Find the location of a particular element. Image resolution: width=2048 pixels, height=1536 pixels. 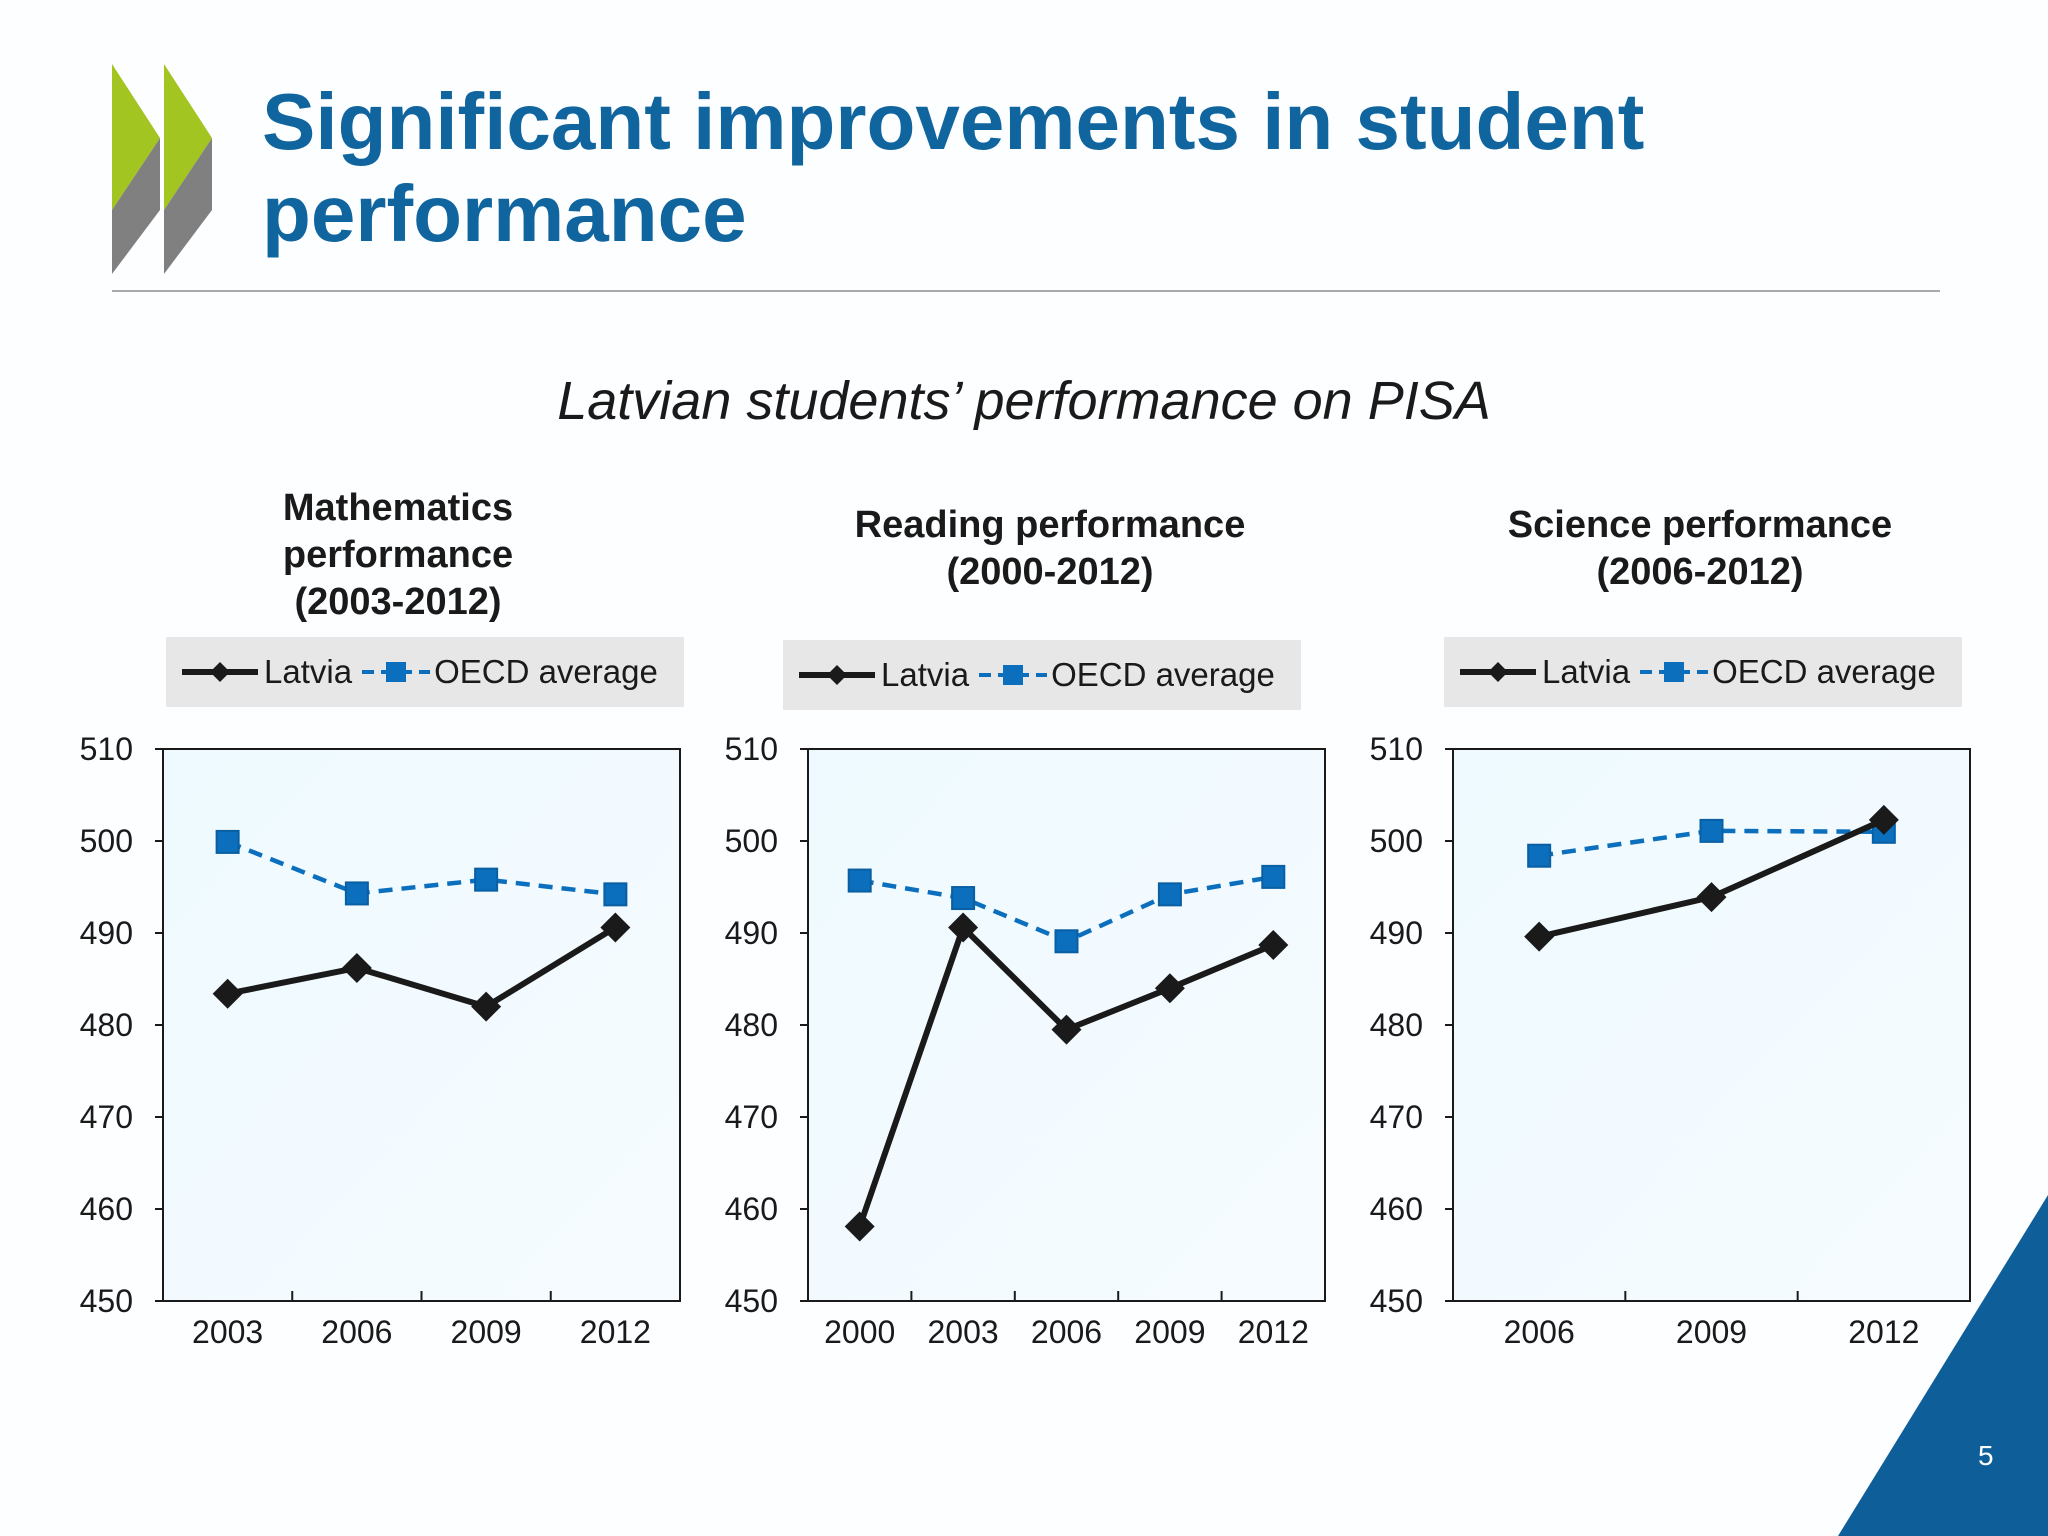

reading-legend: Latvia OECD average is located at coordinates (1042, 675).